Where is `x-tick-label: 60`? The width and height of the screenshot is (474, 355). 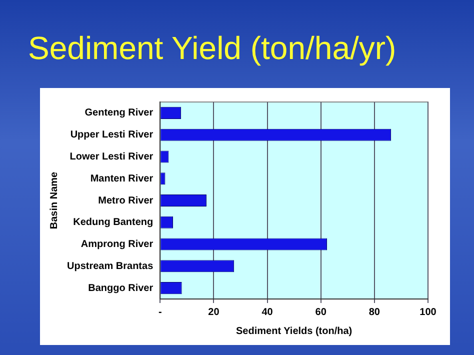 x-tick-label: 60 is located at coordinates (321, 312).